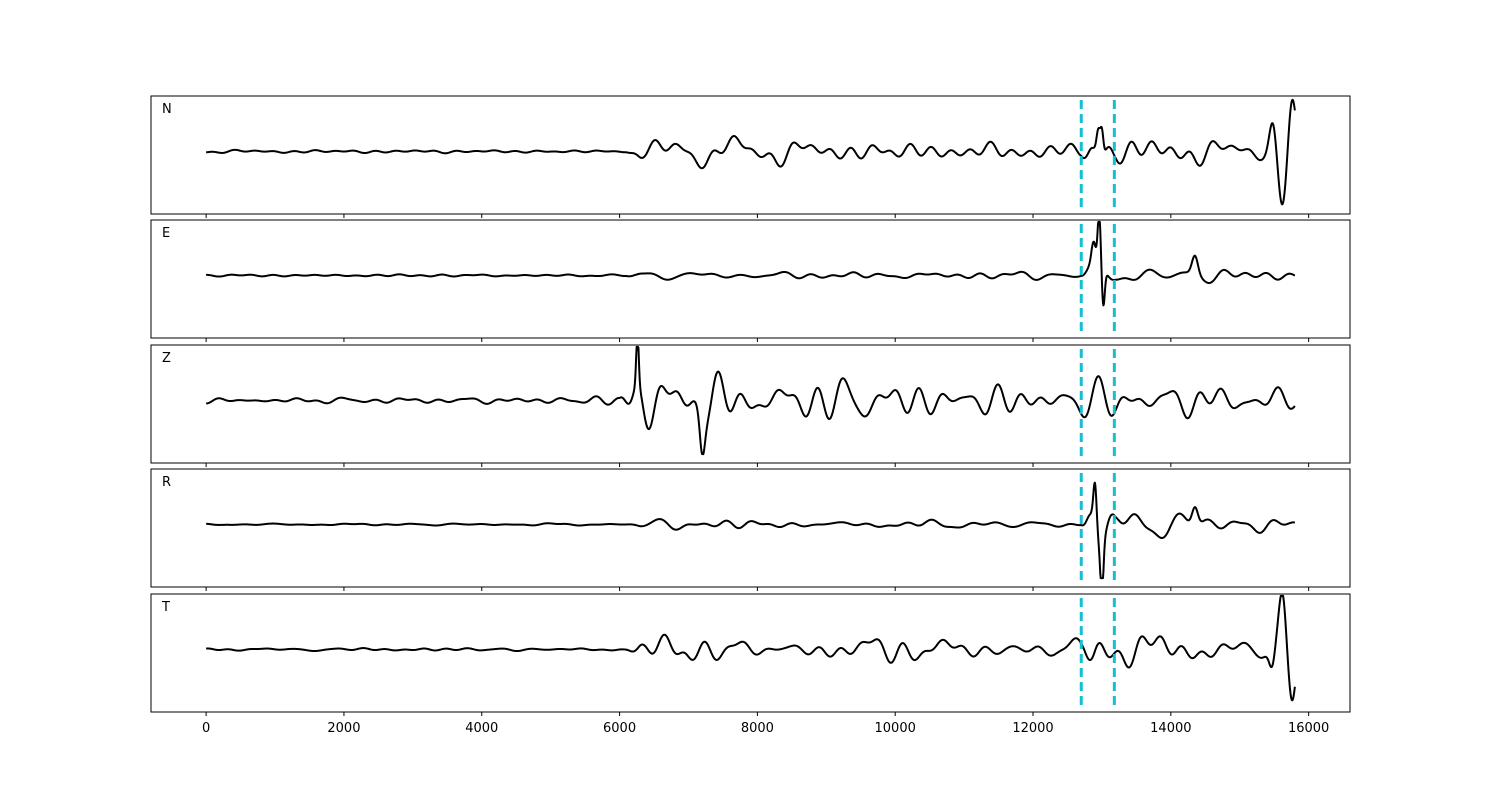 This screenshot has width=1500, height=800. I want to click on x-tick-label: 12000, so click(1032, 728).